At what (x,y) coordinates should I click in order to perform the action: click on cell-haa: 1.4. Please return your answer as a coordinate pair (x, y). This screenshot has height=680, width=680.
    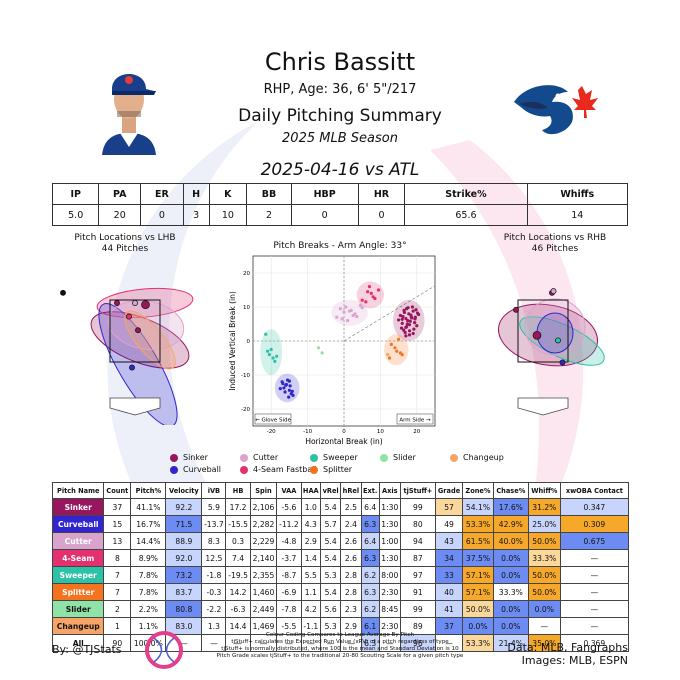
    Looking at the image, I should click on (311, 558).